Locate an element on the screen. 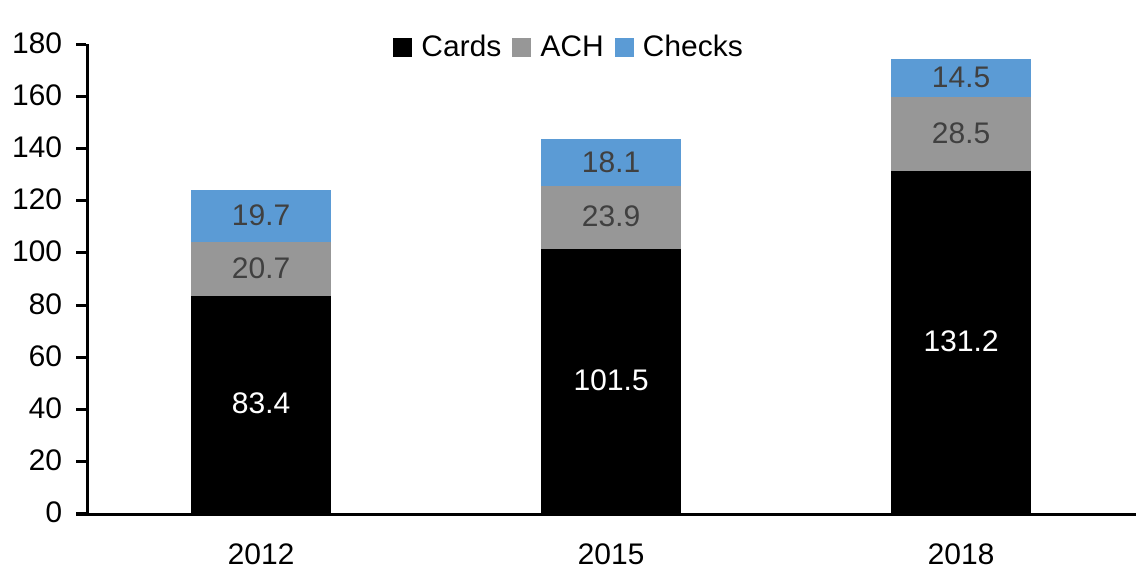  y-axis-tick-label: 100 is located at coordinates (36, 252).